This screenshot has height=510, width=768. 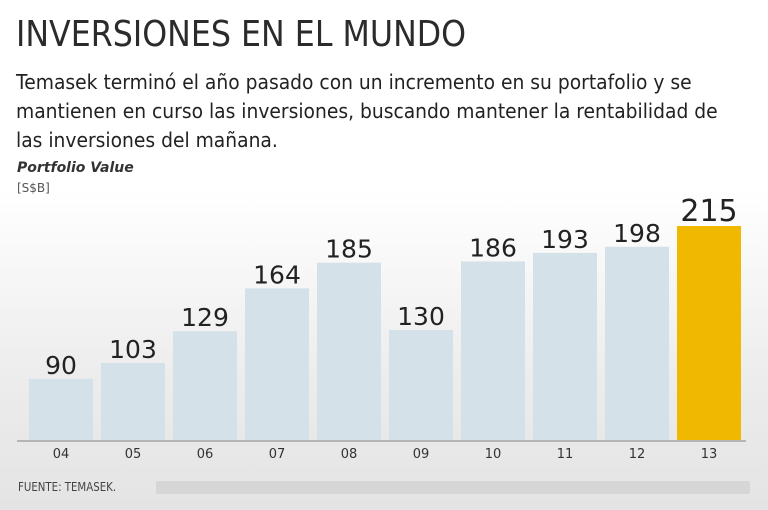 I want to click on data-label-13: 215, so click(x=708, y=211).